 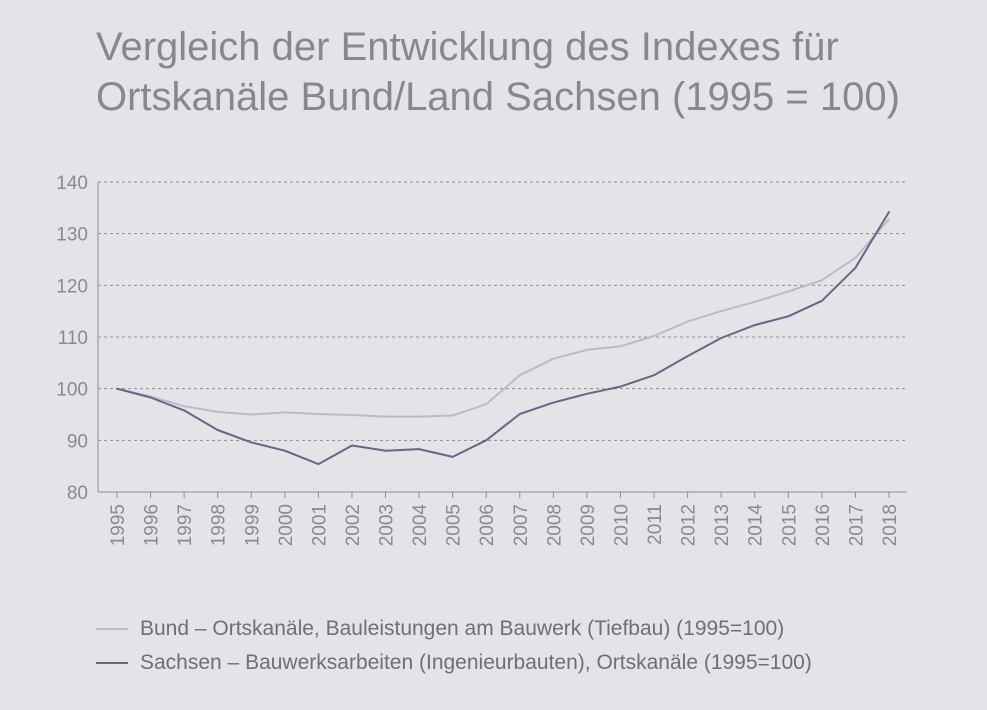 I want to click on x-tick-label: 1996, so click(x=152, y=525).